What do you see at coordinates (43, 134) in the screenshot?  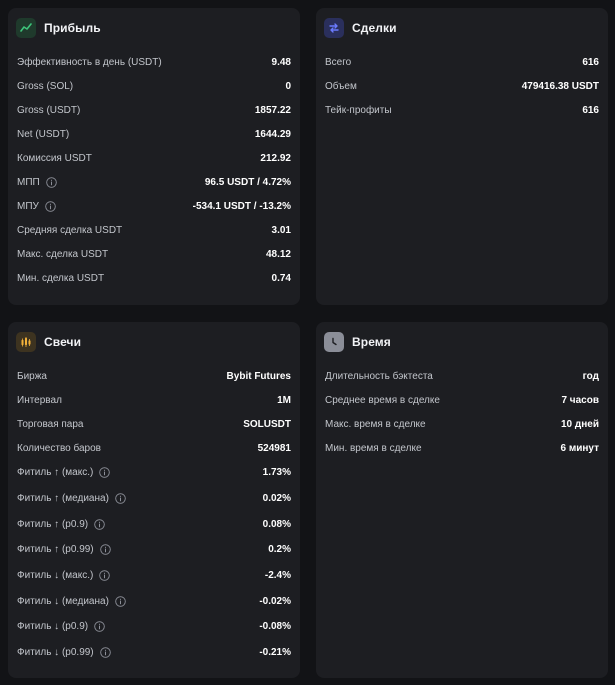 I see `stat-label: Net (USDT)` at bounding box center [43, 134].